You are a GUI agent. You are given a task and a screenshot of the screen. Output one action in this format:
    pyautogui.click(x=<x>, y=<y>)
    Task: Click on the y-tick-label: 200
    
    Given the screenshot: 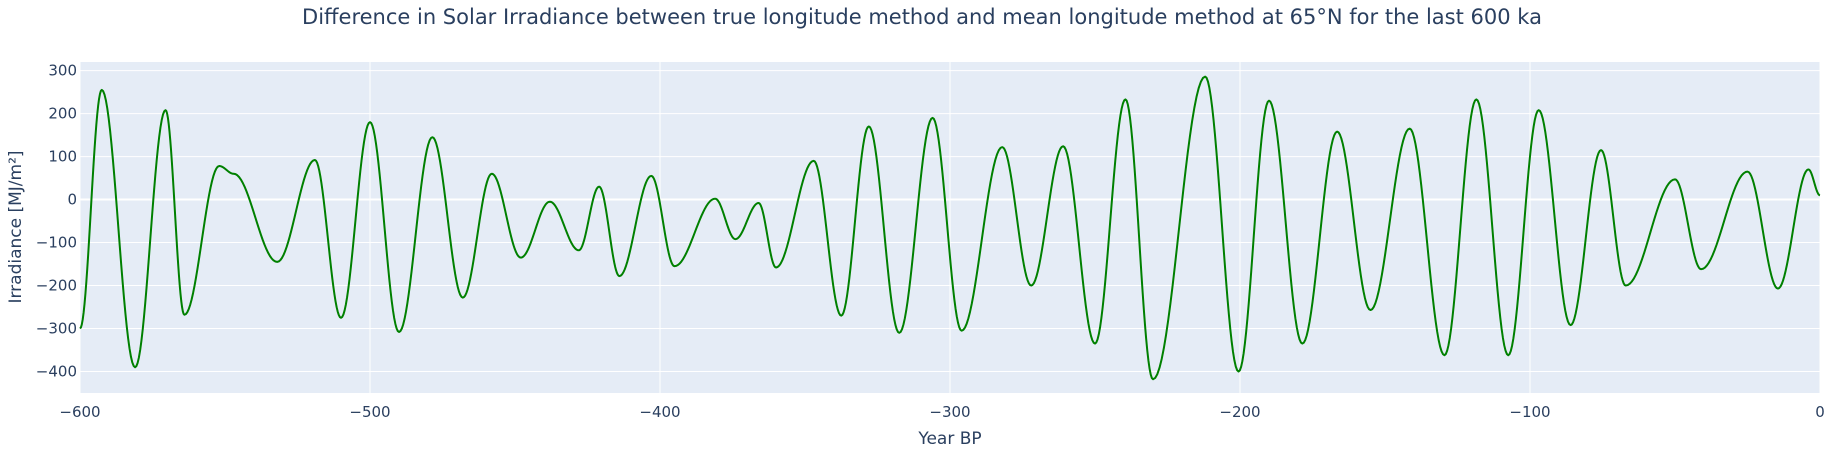 What is the action you would take?
    pyautogui.click(x=62, y=114)
    